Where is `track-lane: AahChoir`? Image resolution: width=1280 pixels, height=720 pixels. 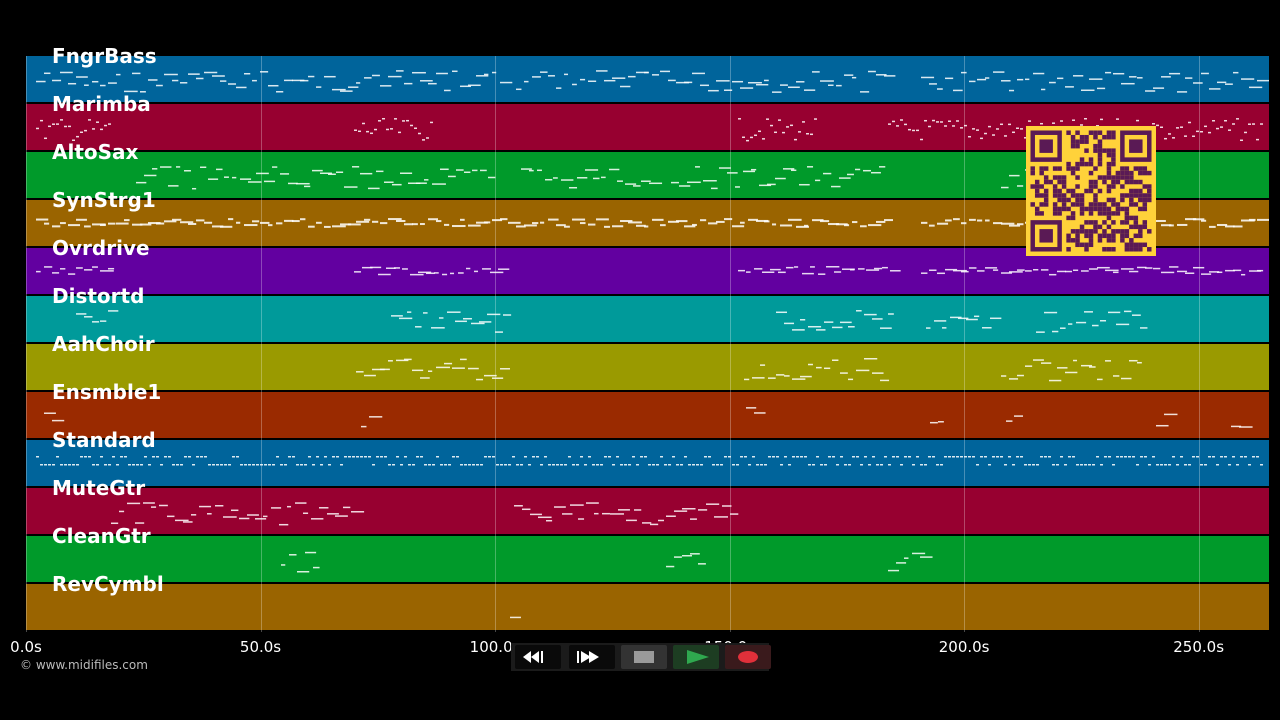
track-lane: AahChoir is located at coordinates (647, 361).